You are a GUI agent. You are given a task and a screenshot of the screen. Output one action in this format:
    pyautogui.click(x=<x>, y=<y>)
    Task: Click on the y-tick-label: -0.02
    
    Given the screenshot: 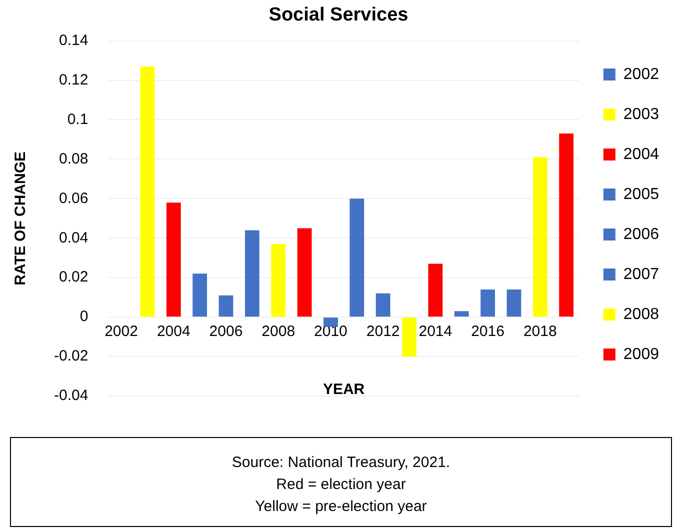 What is the action you would take?
    pyautogui.click(x=71, y=356)
    